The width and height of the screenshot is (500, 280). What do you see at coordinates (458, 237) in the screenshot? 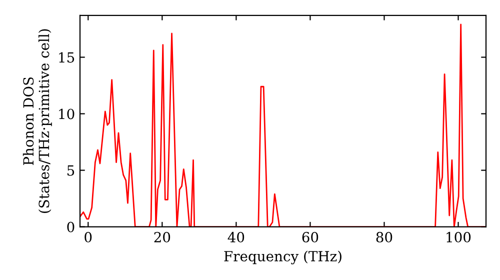
I see `x-tick-label: 100` at bounding box center [458, 237].